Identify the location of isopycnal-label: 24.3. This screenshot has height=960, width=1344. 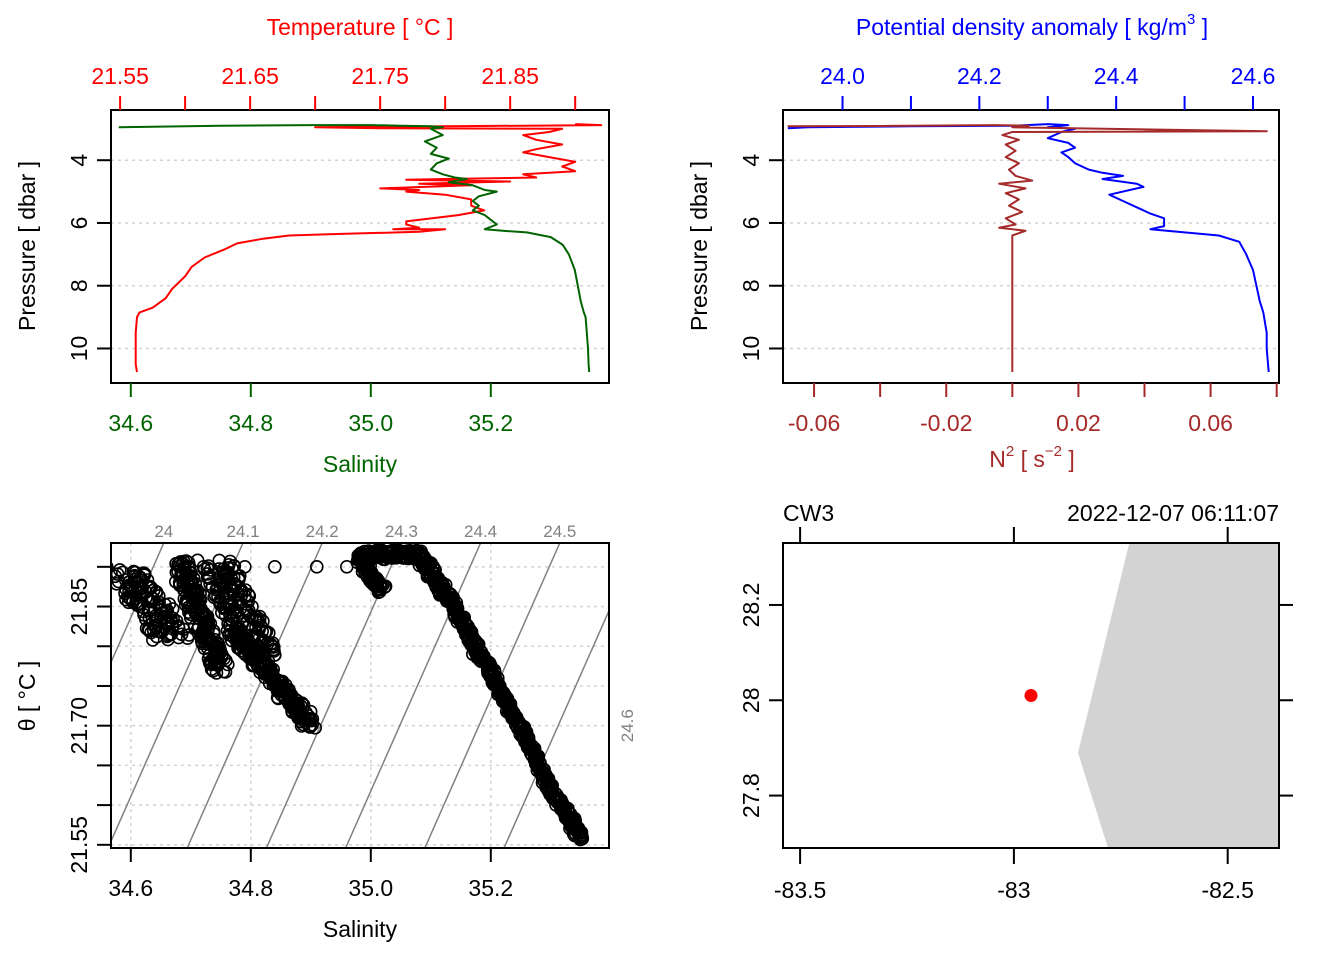
(401, 531).